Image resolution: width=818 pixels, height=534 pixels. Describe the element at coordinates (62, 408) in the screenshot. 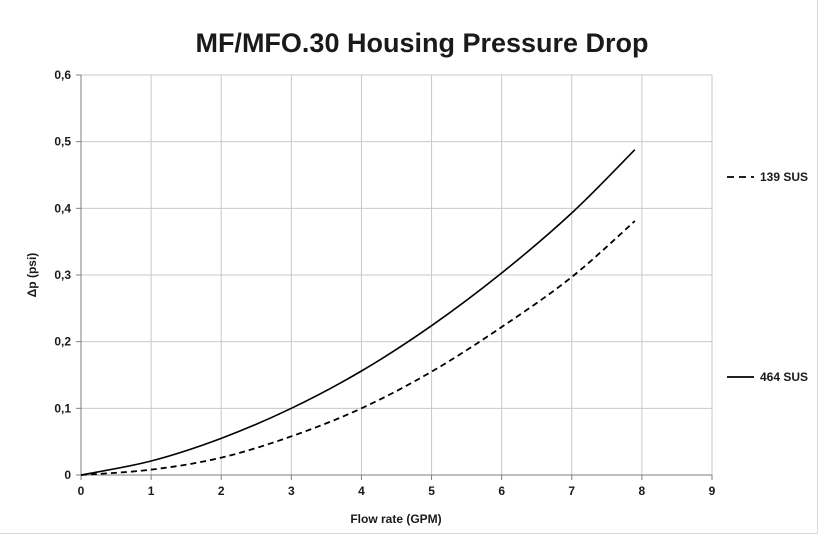

I see `y-tick-label: 0,1` at that location.